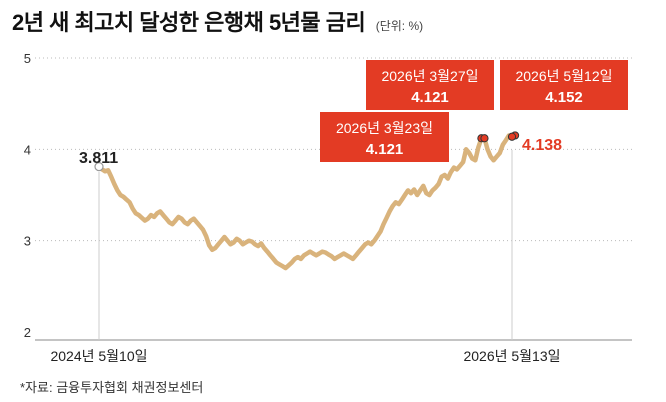 This screenshot has width=666, height=402. Describe the element at coordinates (98, 356) in the screenshot. I see `x-tick-label-start: 2024년 5월10일` at that location.